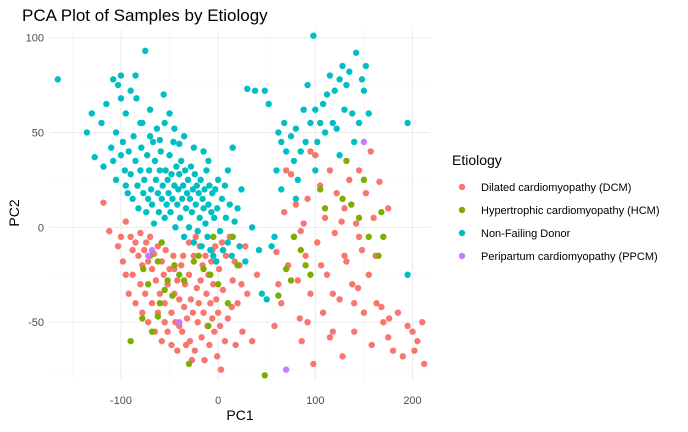 The height and width of the screenshot is (432, 688). Describe the element at coordinates (36, 323) in the screenshot. I see `y-tick-label: -50` at that location.